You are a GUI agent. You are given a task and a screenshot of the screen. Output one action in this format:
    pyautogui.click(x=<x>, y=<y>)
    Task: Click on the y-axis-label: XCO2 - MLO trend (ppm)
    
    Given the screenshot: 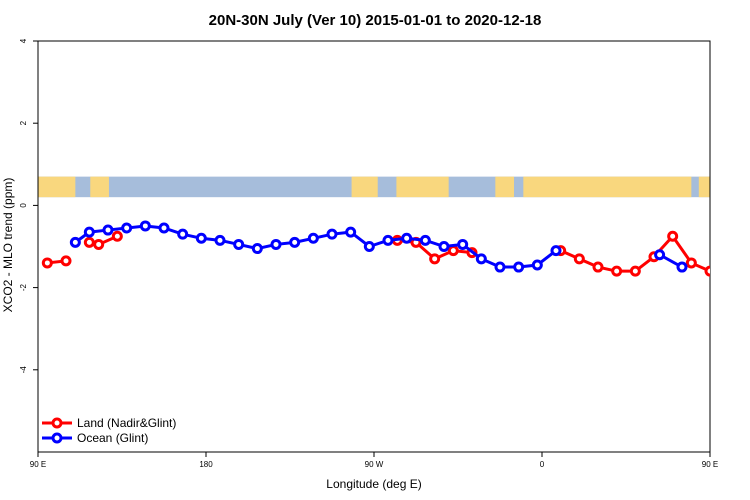 What is the action you would take?
    pyautogui.click(x=8, y=245)
    